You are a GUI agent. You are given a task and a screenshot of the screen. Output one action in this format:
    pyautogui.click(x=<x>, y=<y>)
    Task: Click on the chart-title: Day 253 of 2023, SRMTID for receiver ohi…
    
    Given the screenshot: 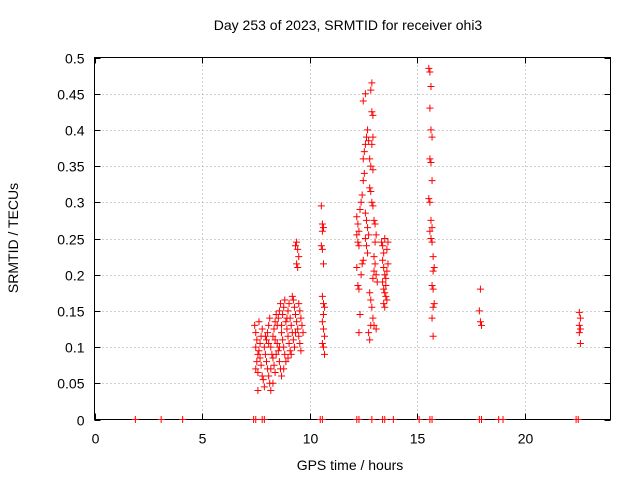 What is the action you would take?
    pyautogui.click(x=348, y=25)
    